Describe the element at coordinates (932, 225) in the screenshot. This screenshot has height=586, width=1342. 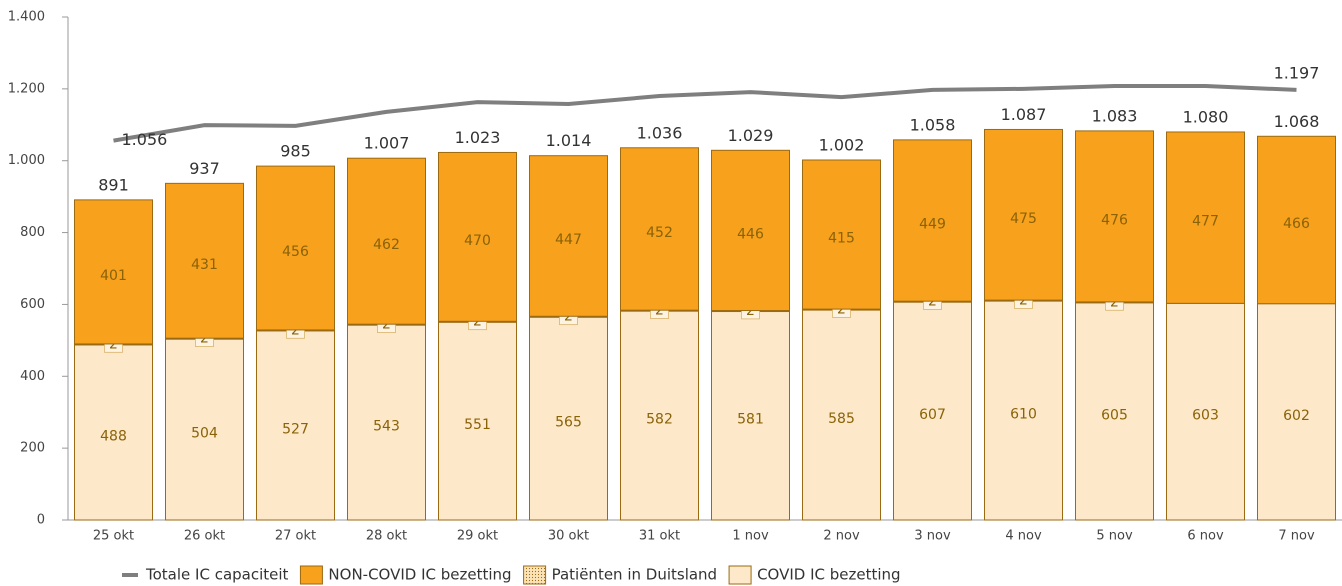
I see `data-label: 449` at that location.